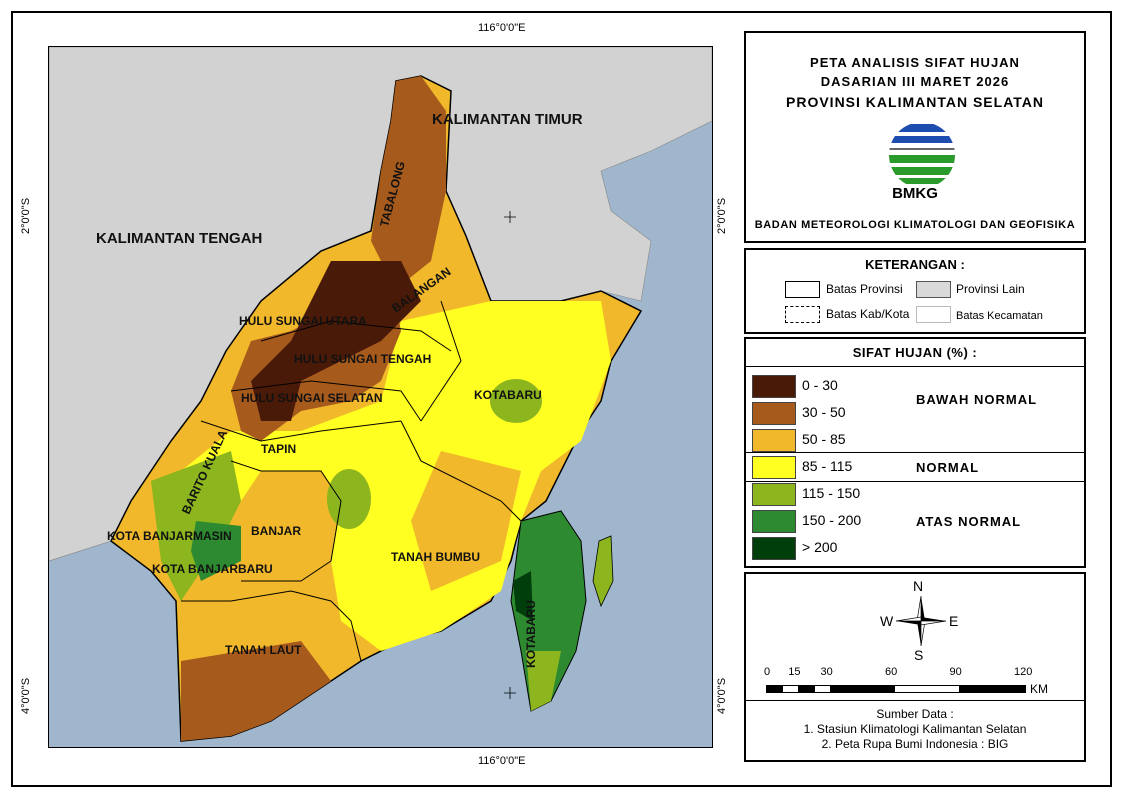  What do you see at coordinates (990, 289) in the screenshot?
I see `provinsi-lain-label: Provinsi Lain` at bounding box center [990, 289].